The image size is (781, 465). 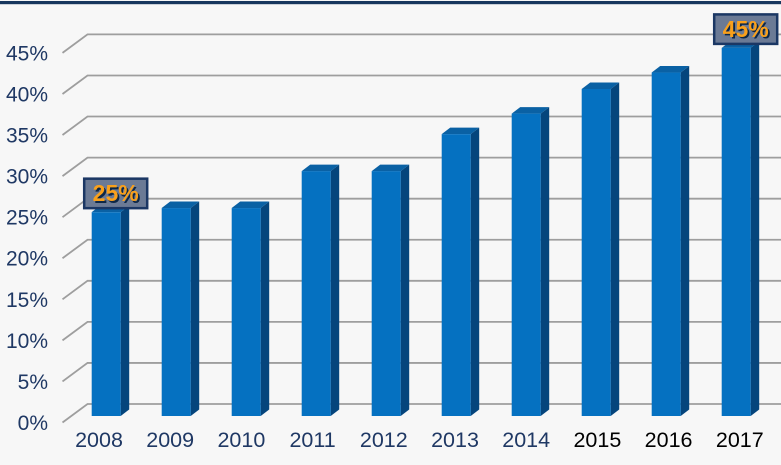 I want to click on data-label-box-2017, so click(x=745, y=29).